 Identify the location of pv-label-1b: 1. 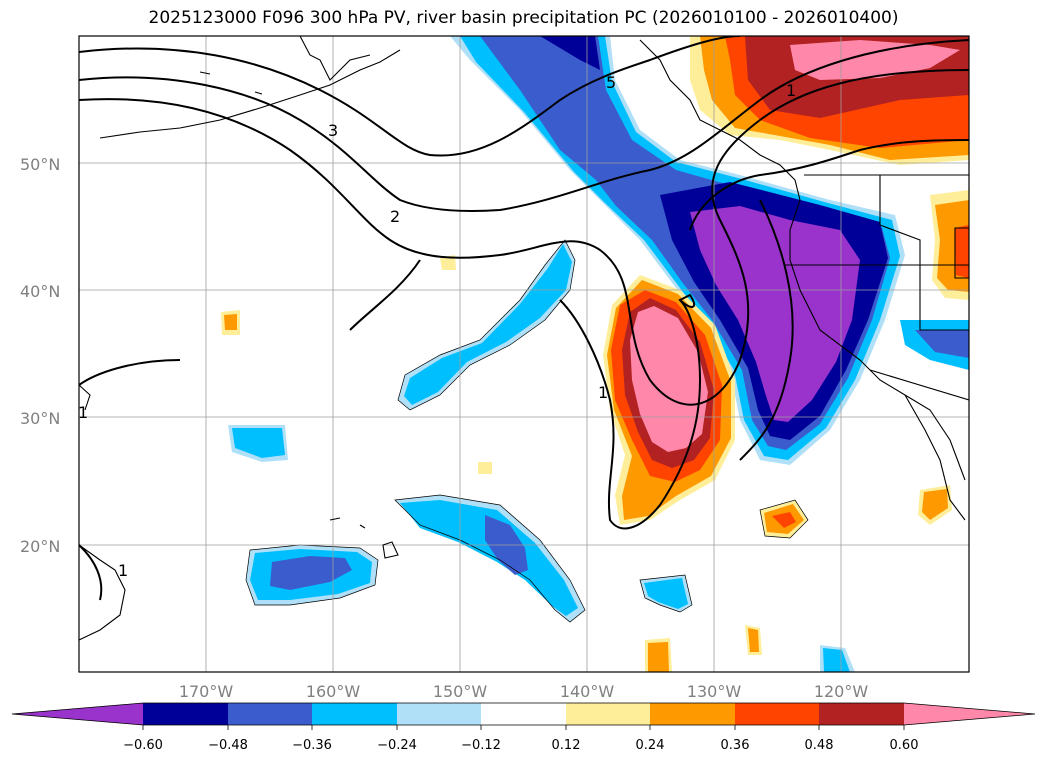
(83, 412).